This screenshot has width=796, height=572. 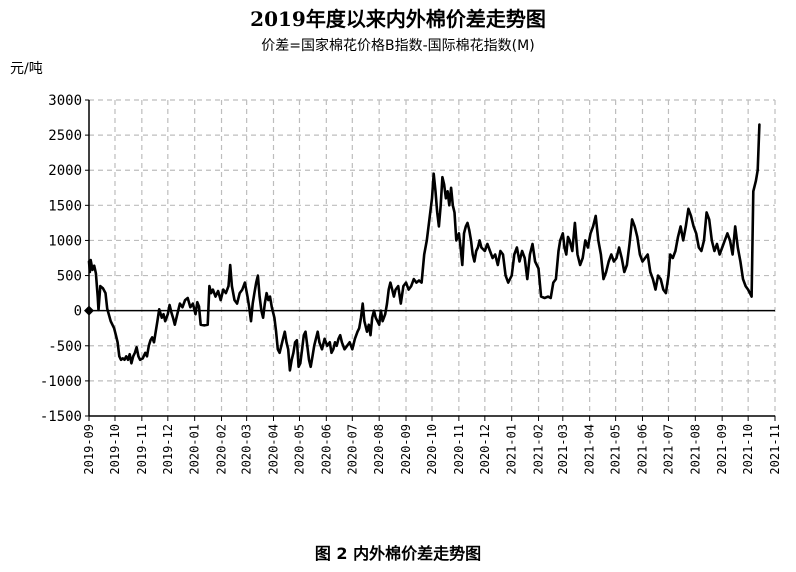 I want to click on y-tick-label: -500, so click(x=65, y=347).